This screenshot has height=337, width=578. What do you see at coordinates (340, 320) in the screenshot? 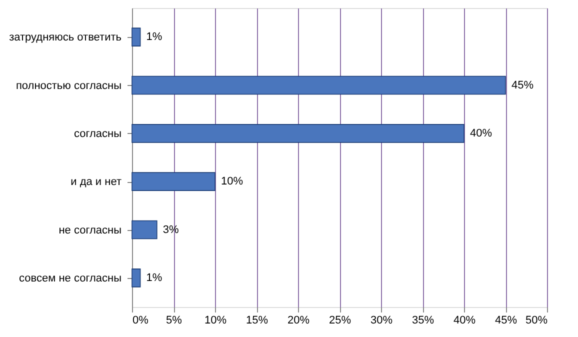
I see `x-tick-label: 25%` at bounding box center [340, 320].